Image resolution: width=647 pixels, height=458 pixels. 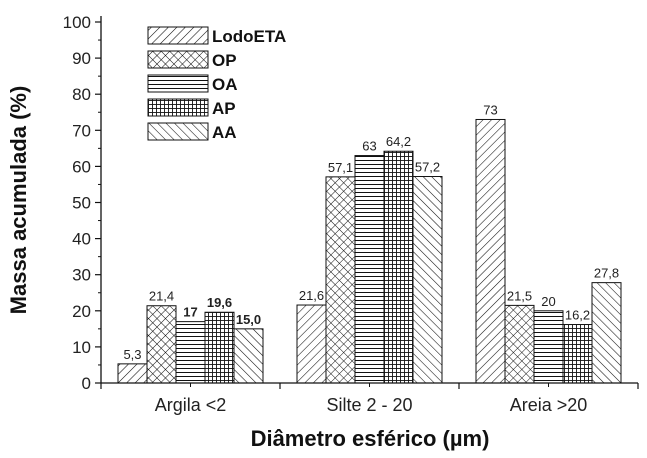 I want to click on y-tick-label: 60, so click(x=81, y=166).